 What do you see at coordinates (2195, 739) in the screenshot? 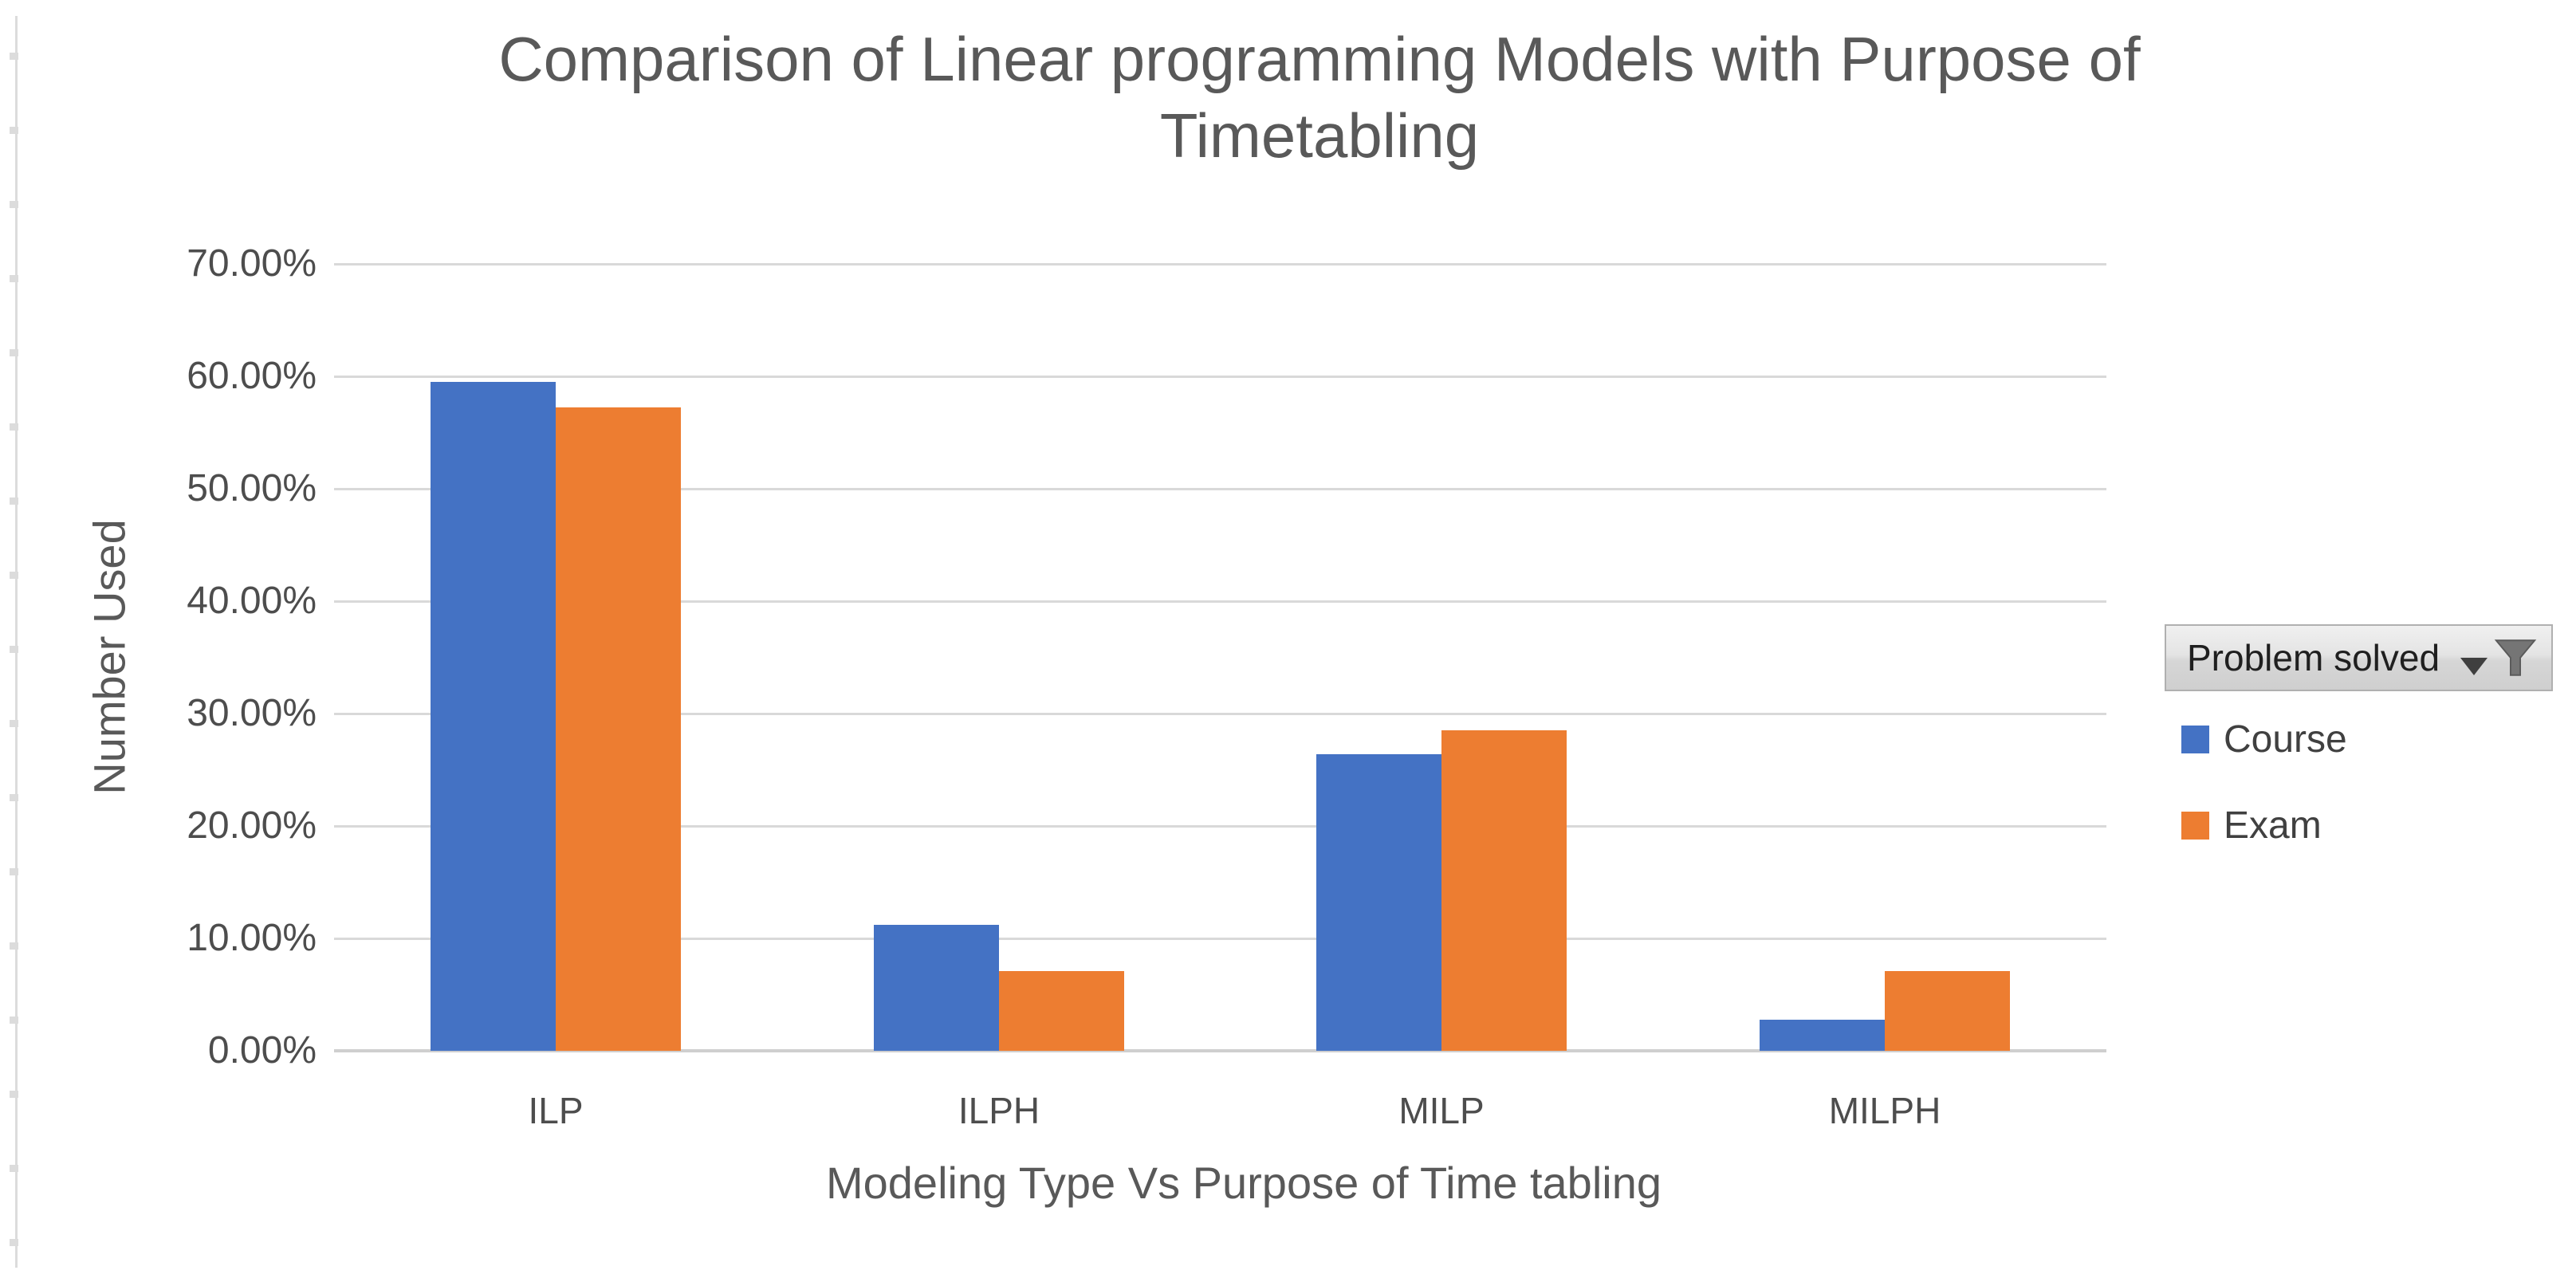
I see `course-swatch-icon` at bounding box center [2195, 739].